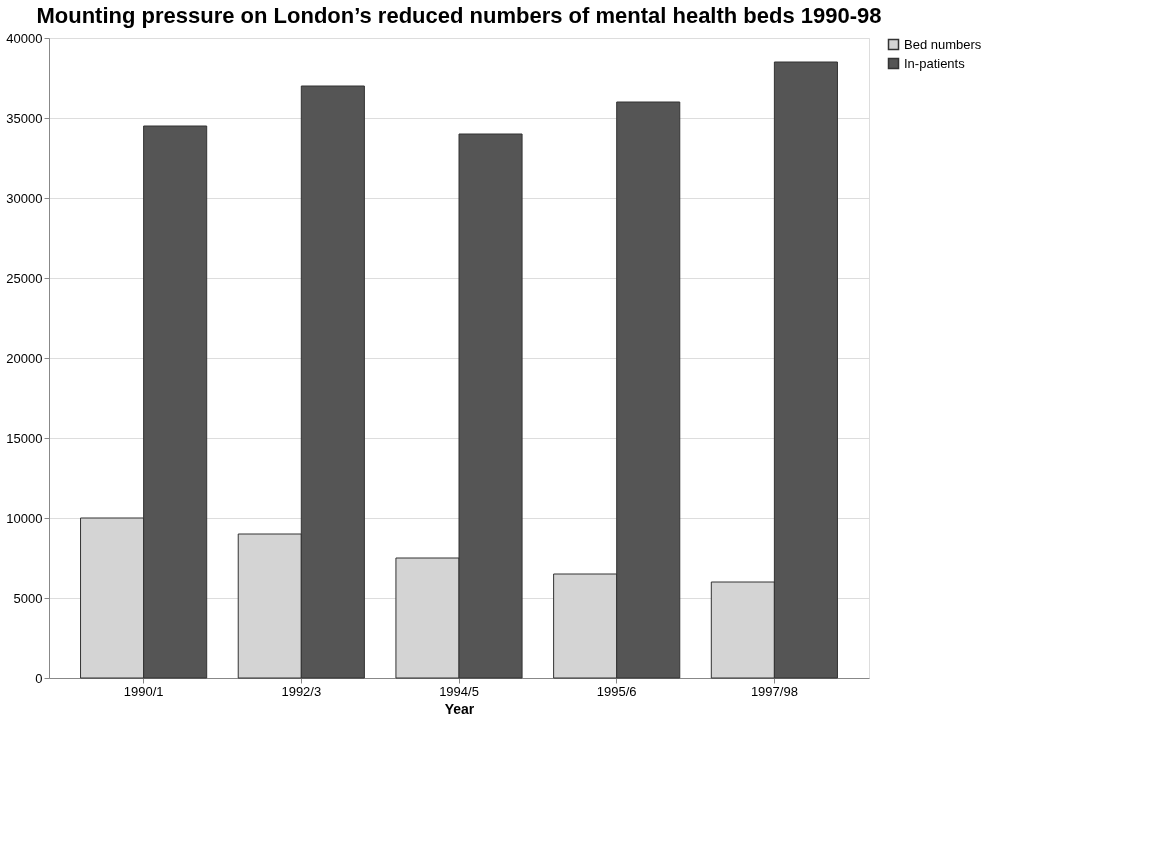 The image size is (1166, 858). I want to click on y-tick-label: 10000, so click(24, 518).